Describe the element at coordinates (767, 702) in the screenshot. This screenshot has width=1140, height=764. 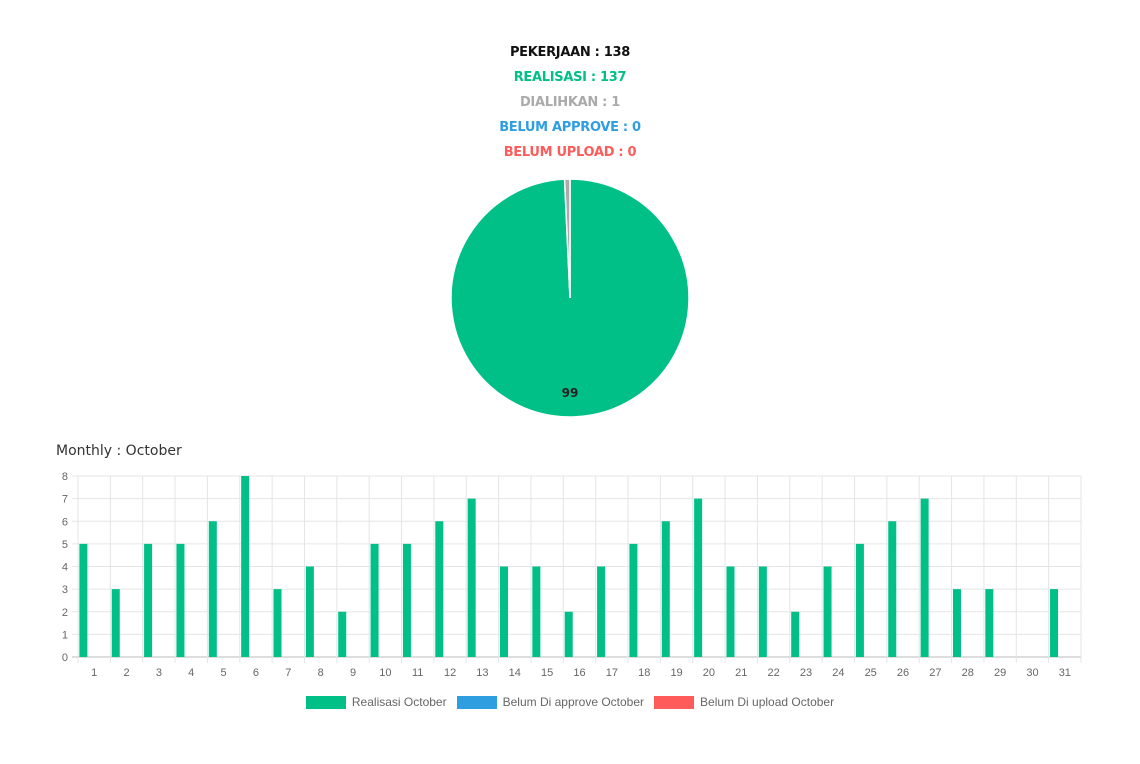
I see `legend-label-belum-upload: Belum Di upload October` at that location.